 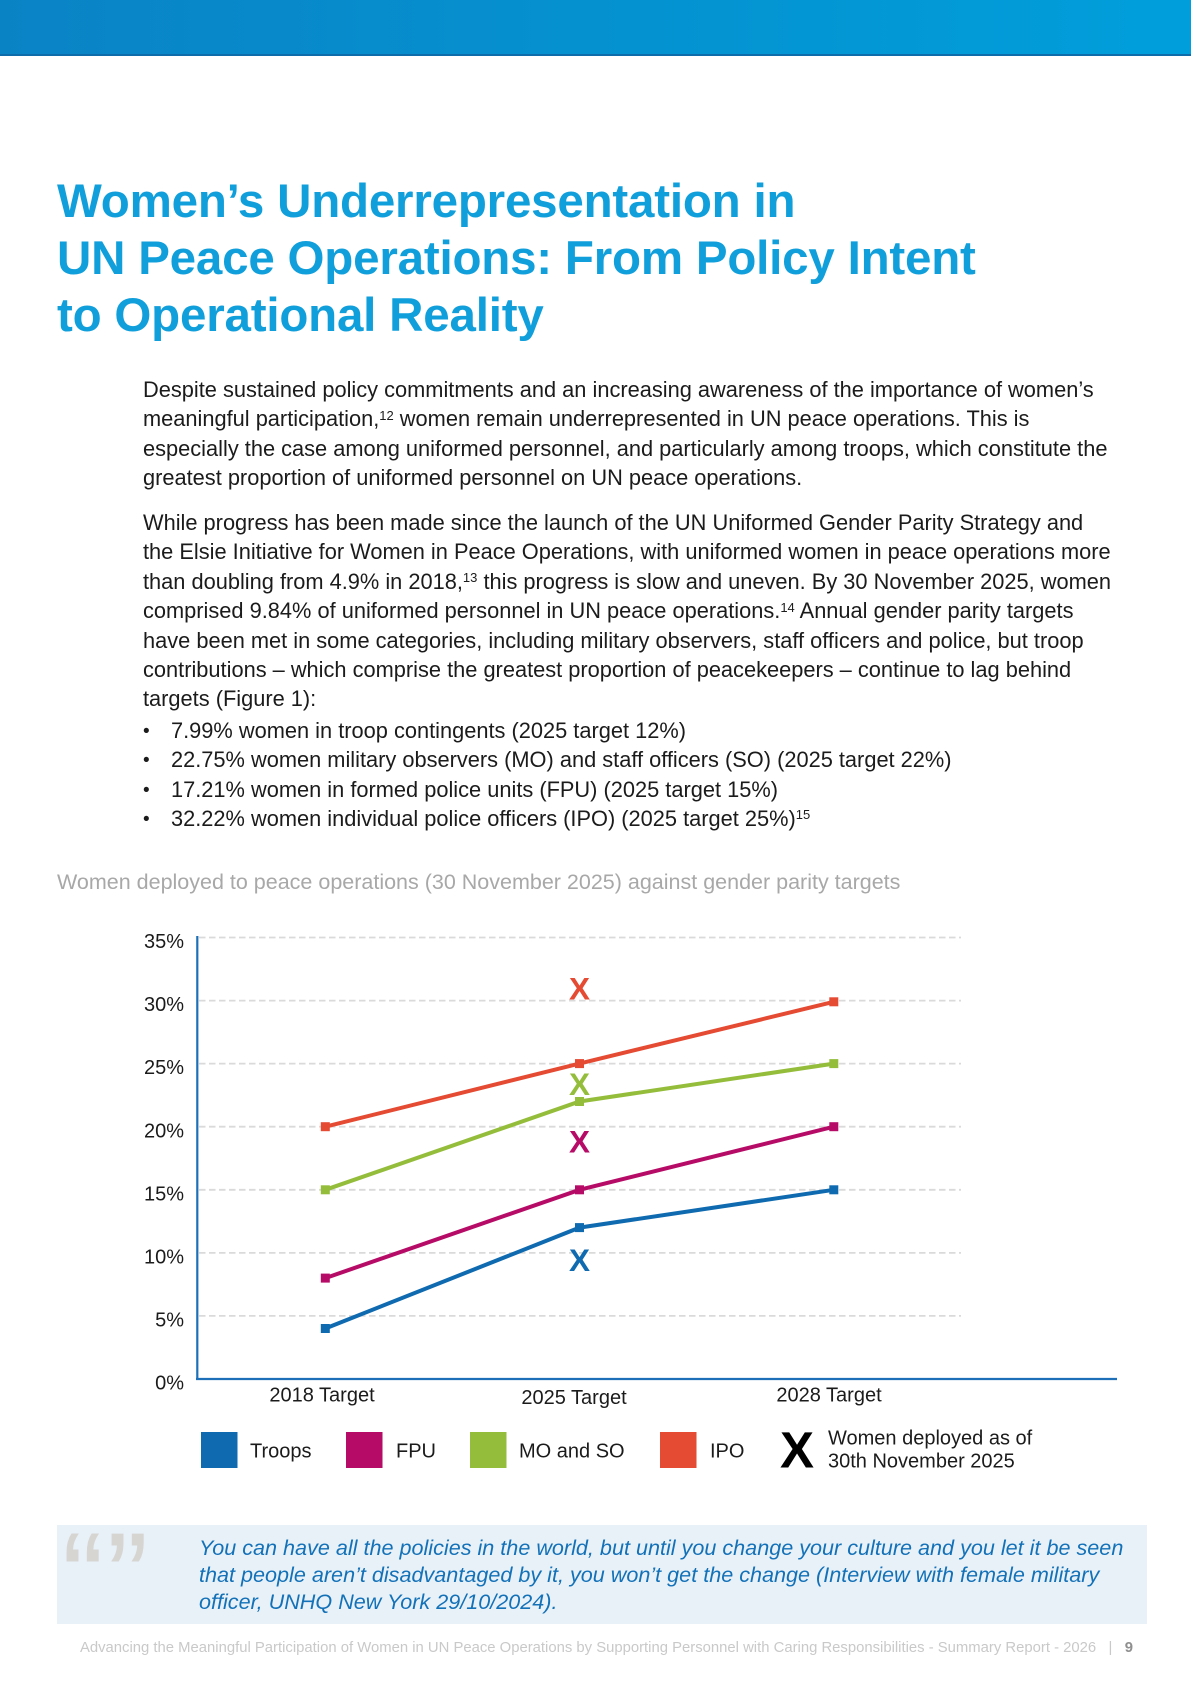 What do you see at coordinates (169, 1321) in the screenshot?
I see `svg-text: 5%` at bounding box center [169, 1321].